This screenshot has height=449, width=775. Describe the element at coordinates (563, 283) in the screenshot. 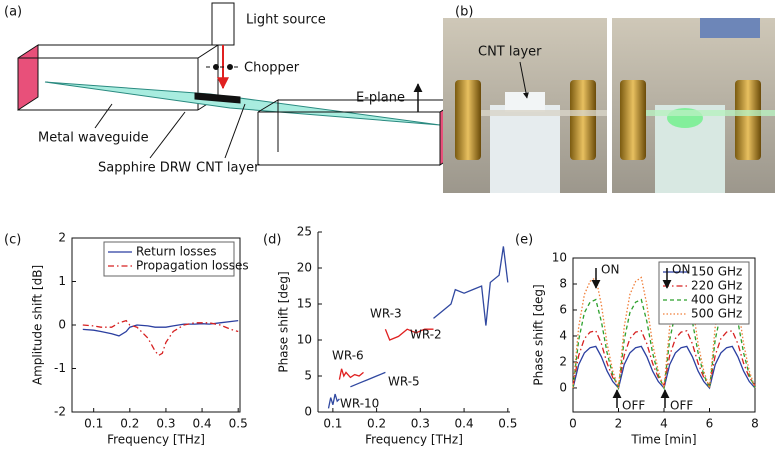

I see `y-tick-label: 8` at that location.